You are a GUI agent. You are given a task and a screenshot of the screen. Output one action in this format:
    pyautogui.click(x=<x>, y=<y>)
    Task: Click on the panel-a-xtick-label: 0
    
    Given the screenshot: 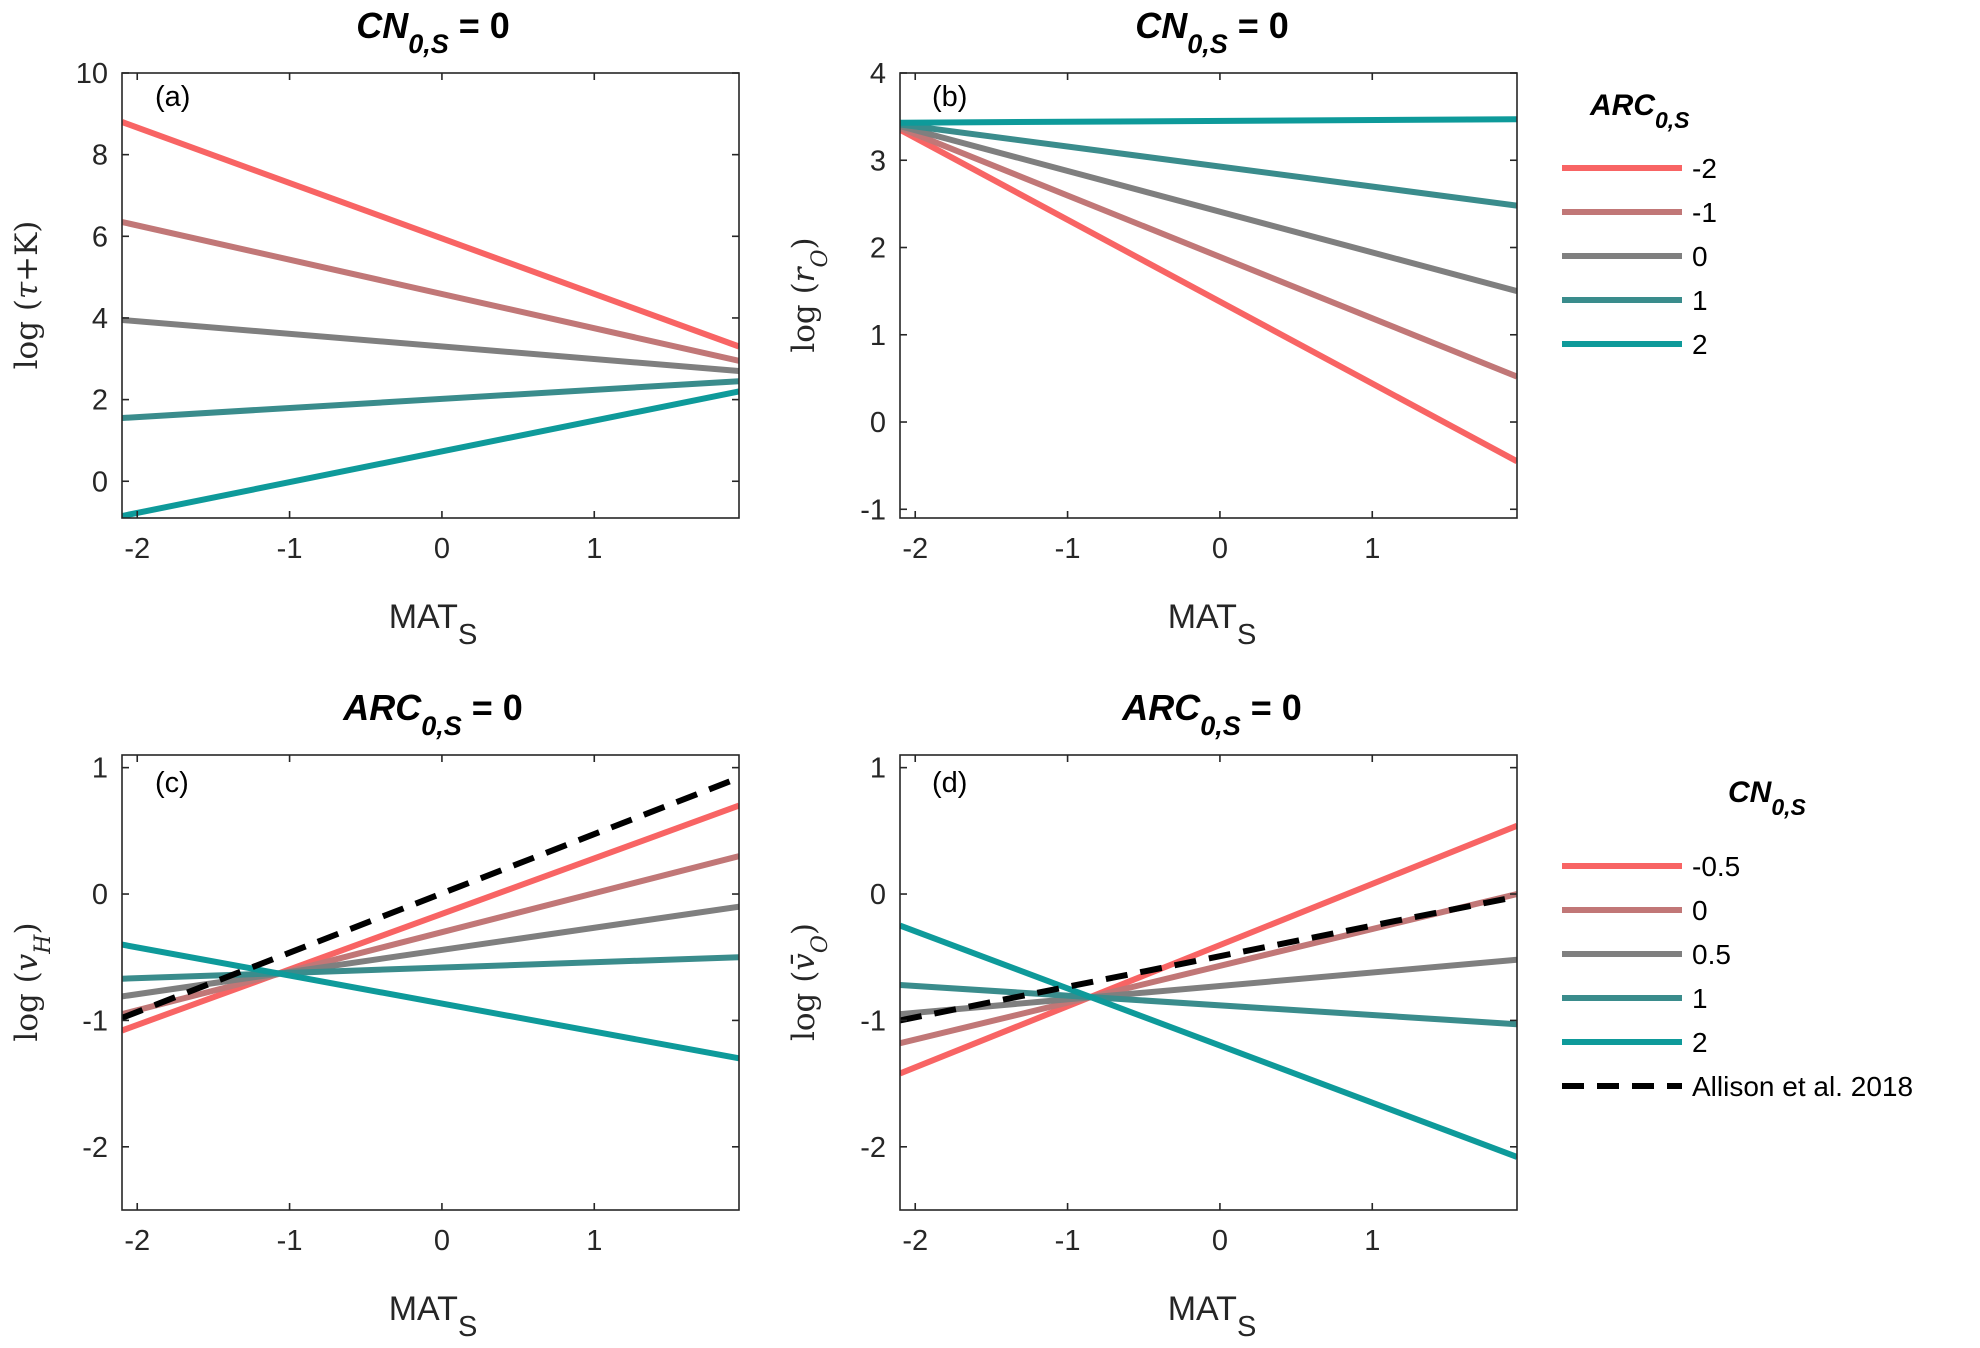 What is the action you would take?
    pyautogui.click(x=442, y=549)
    